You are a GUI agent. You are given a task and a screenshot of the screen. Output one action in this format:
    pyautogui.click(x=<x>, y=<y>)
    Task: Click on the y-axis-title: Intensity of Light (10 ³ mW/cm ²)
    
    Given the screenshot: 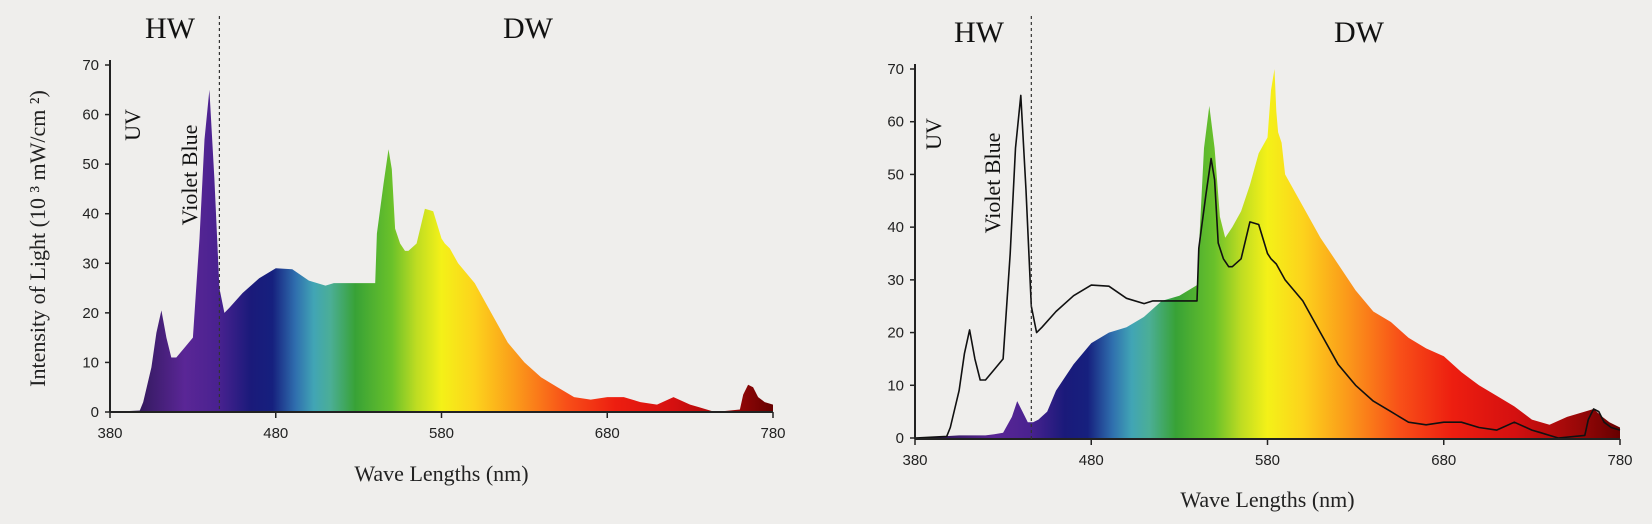 What is the action you would take?
    pyautogui.click(x=37, y=238)
    